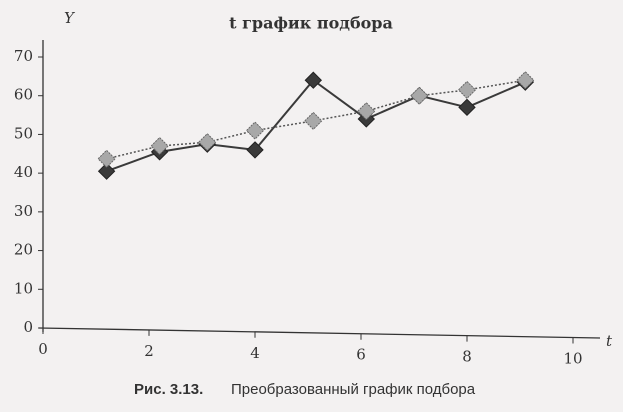 Image resolution: width=623 pixels, height=412 pixels. Describe the element at coordinates (255, 353) in the screenshot. I see `x-tick-label: 4` at that location.